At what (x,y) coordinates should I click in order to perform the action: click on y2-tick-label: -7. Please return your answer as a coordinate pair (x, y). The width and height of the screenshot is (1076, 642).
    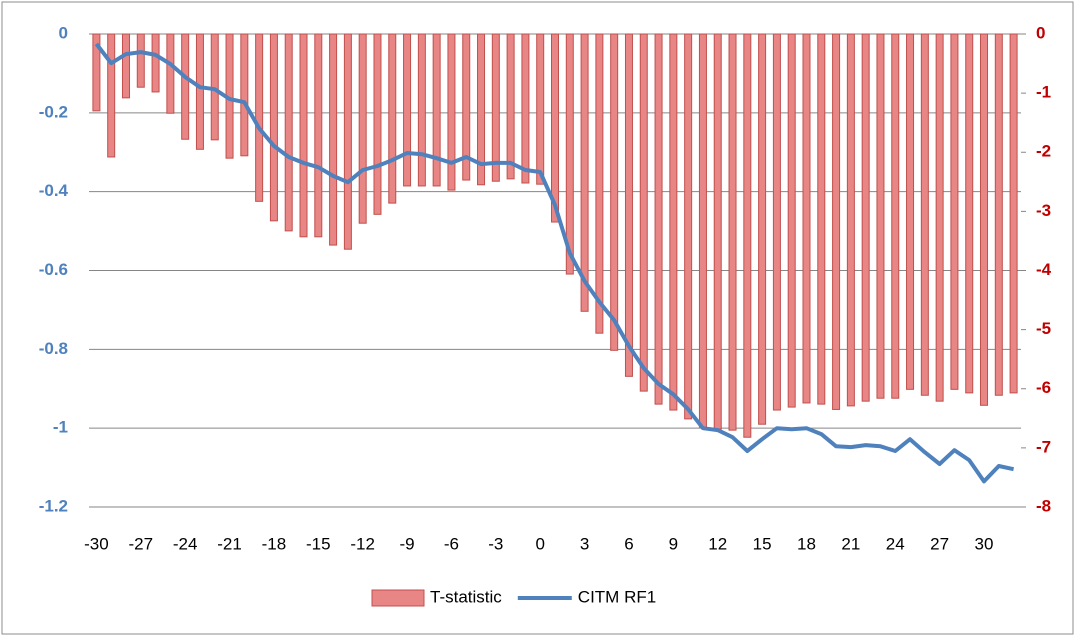
    Looking at the image, I should click on (1043, 446).